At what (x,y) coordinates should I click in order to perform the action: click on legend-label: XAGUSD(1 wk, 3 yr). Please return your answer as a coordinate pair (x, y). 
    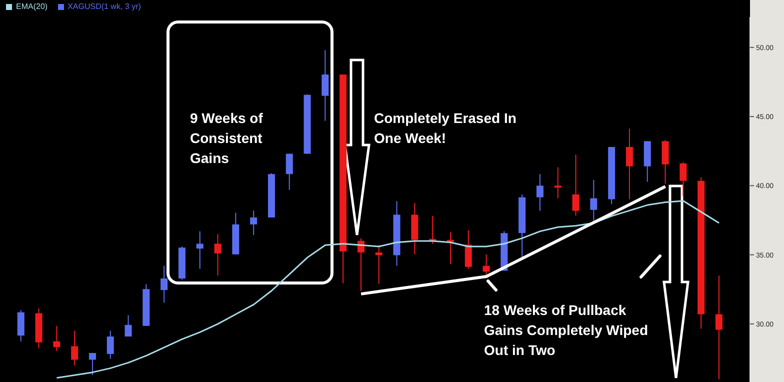
    Looking at the image, I should click on (104, 6).